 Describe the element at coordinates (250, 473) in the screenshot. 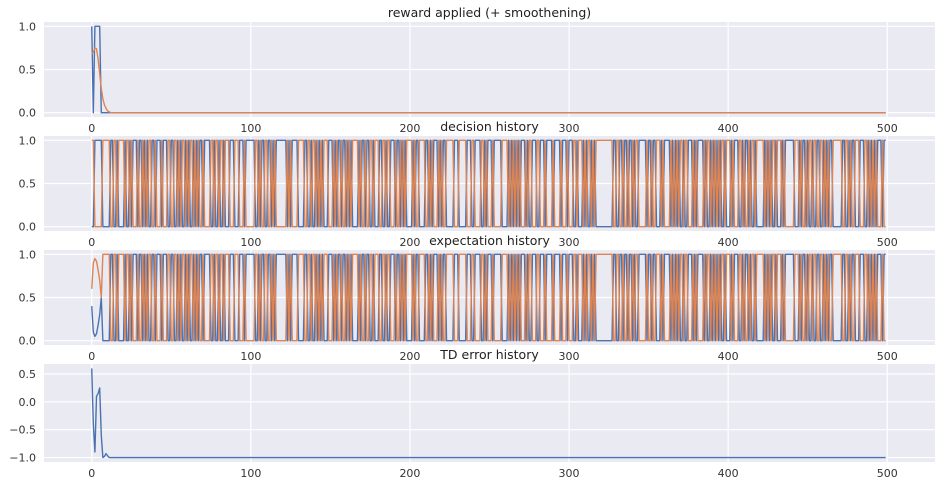

I see `panel-td-error-xtick-label: 100` at that location.